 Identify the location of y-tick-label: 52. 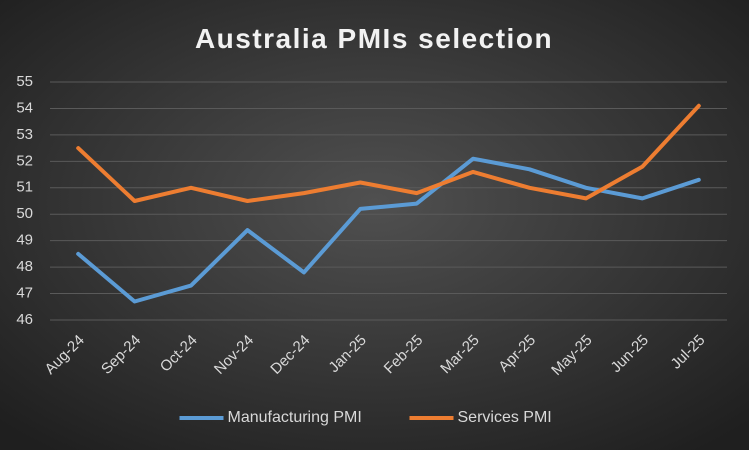
(24, 160).